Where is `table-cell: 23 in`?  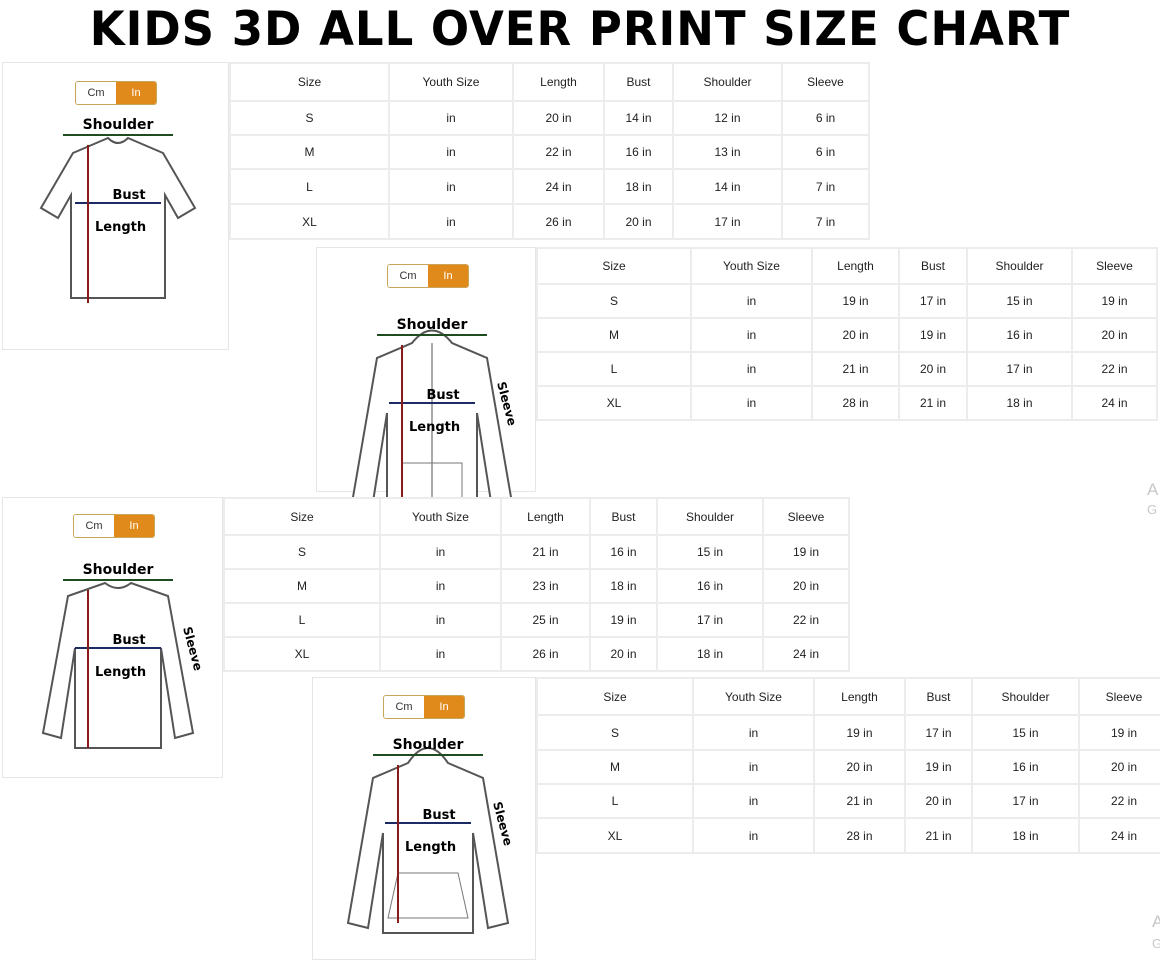
table-cell: 23 in is located at coordinates (545, 586).